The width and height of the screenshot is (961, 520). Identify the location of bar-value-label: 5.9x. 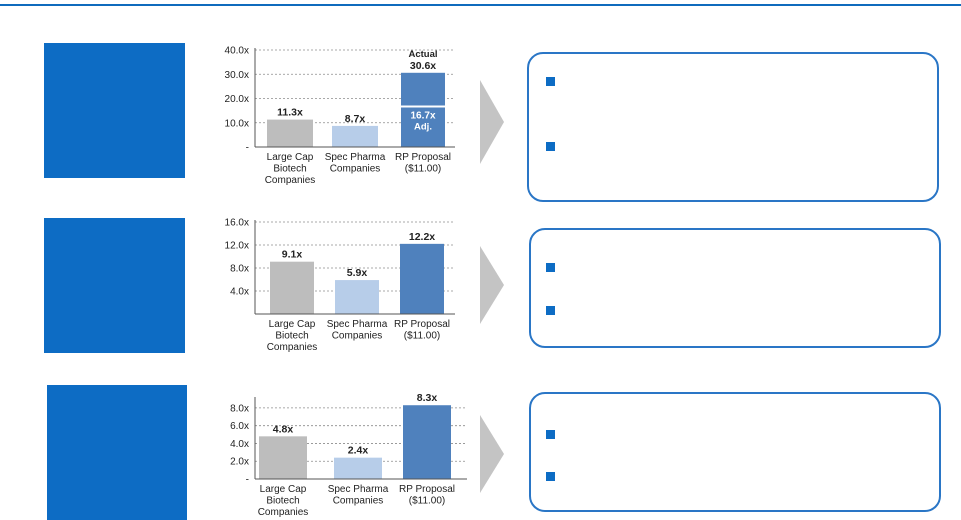
(357, 273).